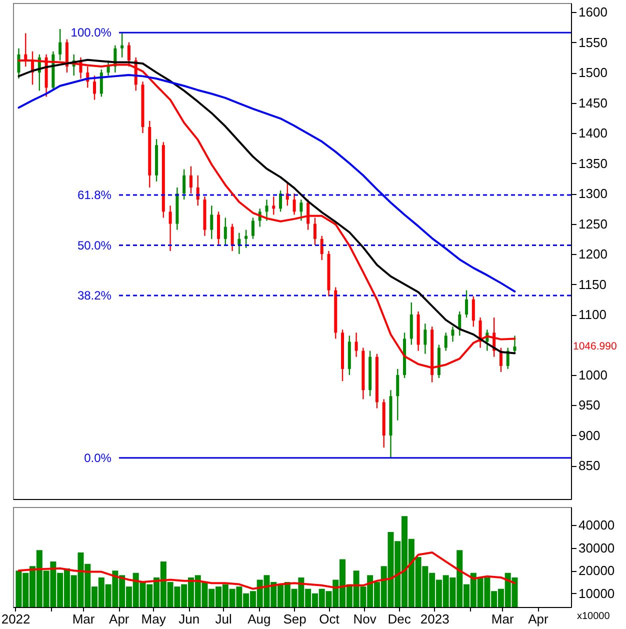 This screenshot has width=626, height=629. I want to click on y-tick-label: 20000, so click(596, 570).